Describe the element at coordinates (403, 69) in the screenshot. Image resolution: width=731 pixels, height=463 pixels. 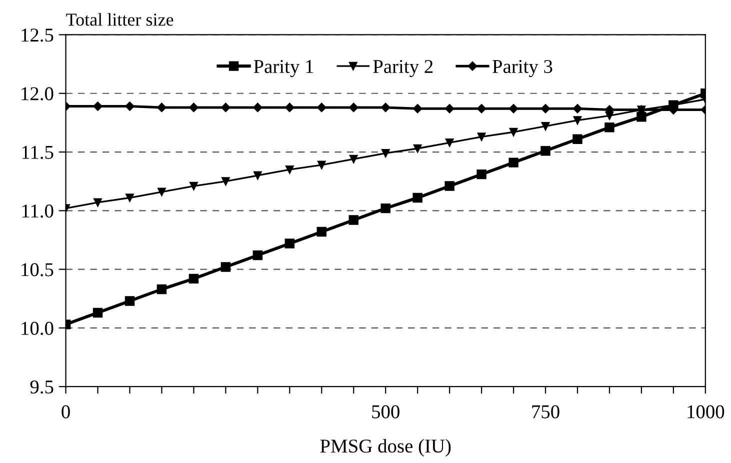
I see `legend-label: Parity 2` at that location.